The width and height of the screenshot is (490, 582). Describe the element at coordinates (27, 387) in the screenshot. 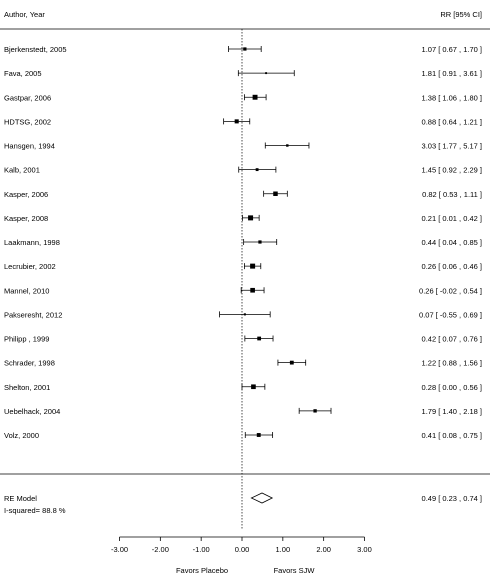

I see `study-label: Shelton, 2001` at that location.